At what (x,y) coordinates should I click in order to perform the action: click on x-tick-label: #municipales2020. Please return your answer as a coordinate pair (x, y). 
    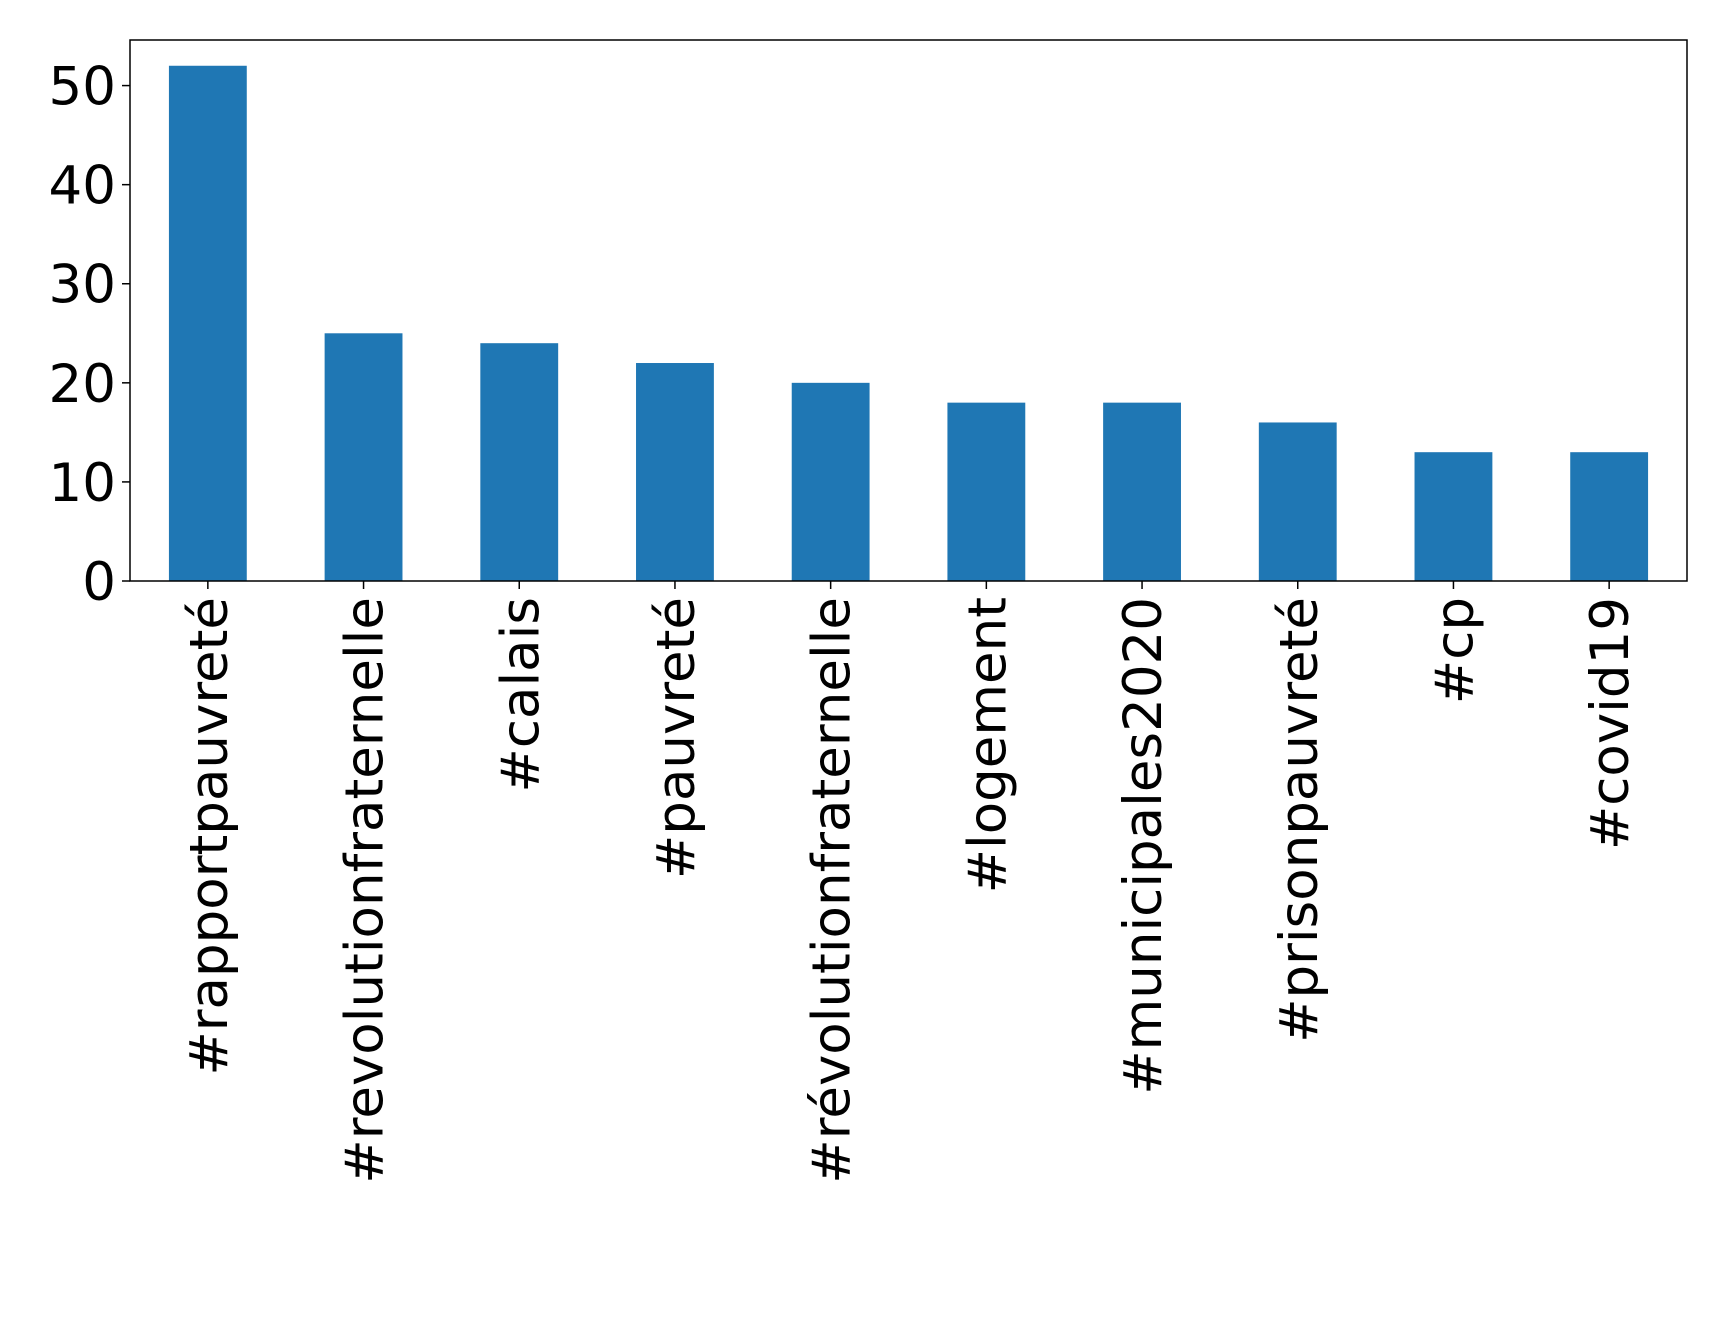
    Looking at the image, I should click on (1143, 846).